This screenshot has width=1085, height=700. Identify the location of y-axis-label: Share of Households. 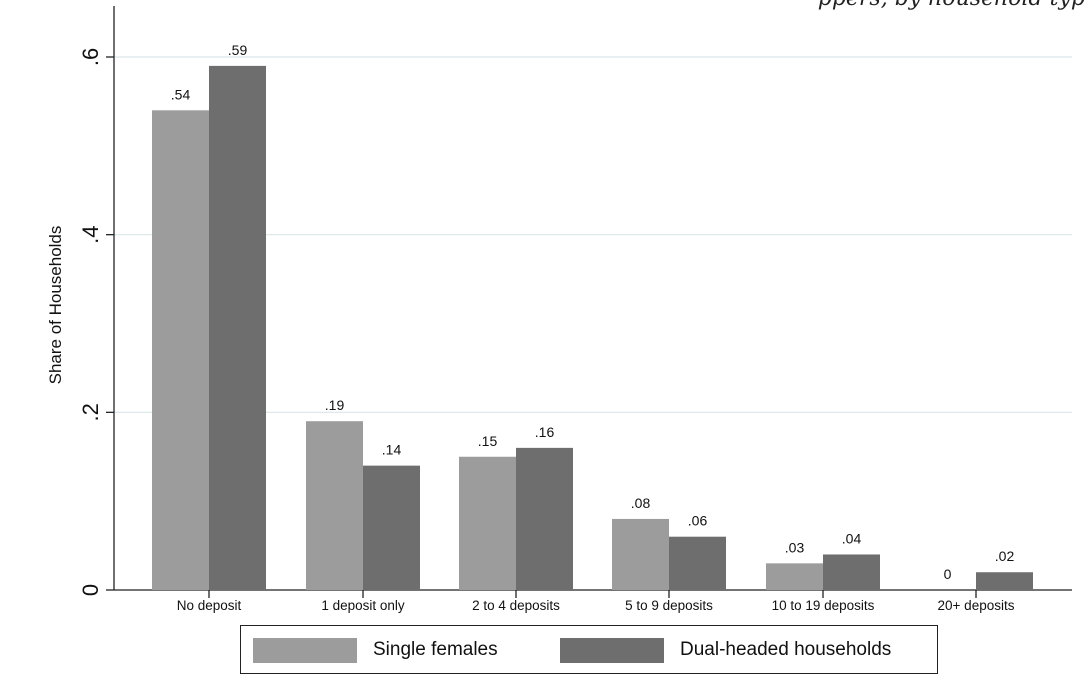
(55, 305).